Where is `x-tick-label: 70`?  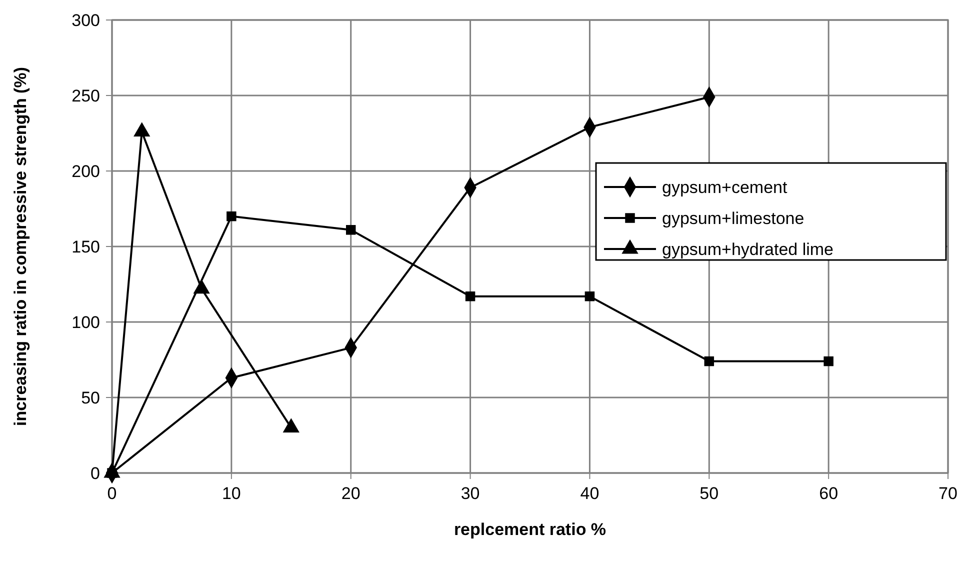 x-tick-label: 70 is located at coordinates (948, 493).